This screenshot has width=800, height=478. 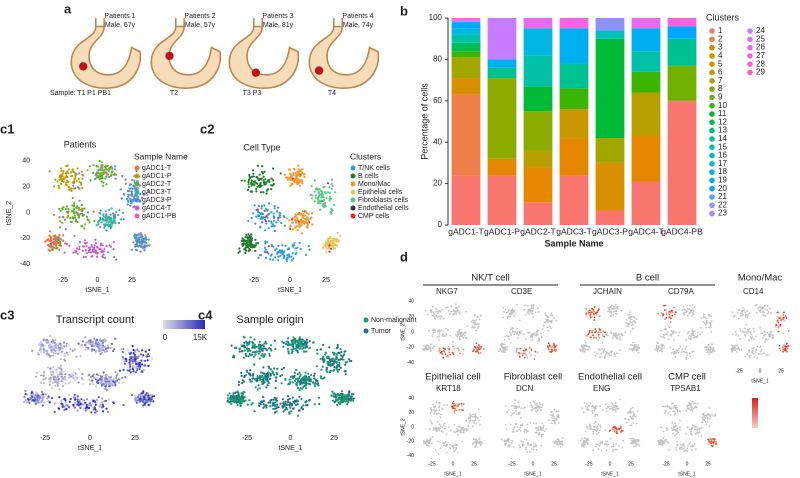 I want to click on panel-title: Sample origin, so click(x=269, y=320).